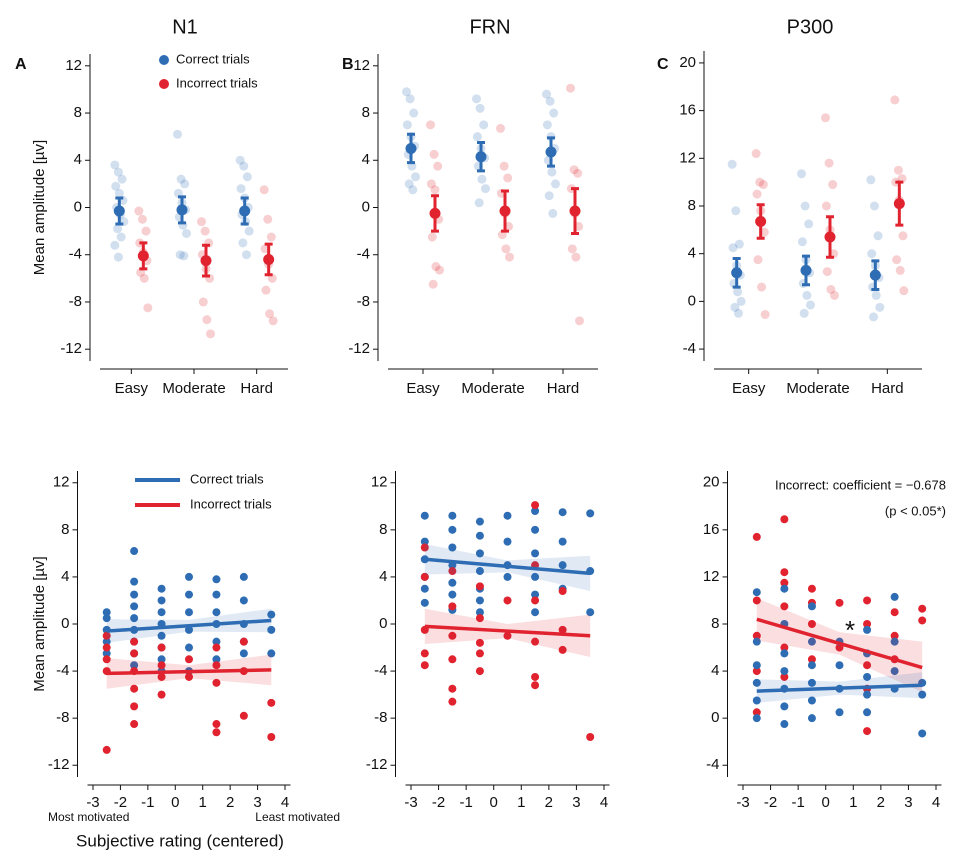  What do you see at coordinates (21, 64) in the screenshot?
I see `panel-letter: A` at bounding box center [21, 64].